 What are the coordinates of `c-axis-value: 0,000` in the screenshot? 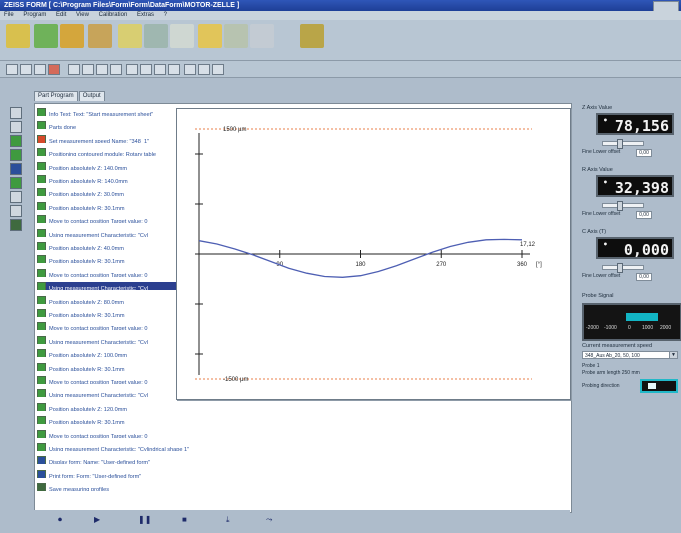 It's located at (646, 250).